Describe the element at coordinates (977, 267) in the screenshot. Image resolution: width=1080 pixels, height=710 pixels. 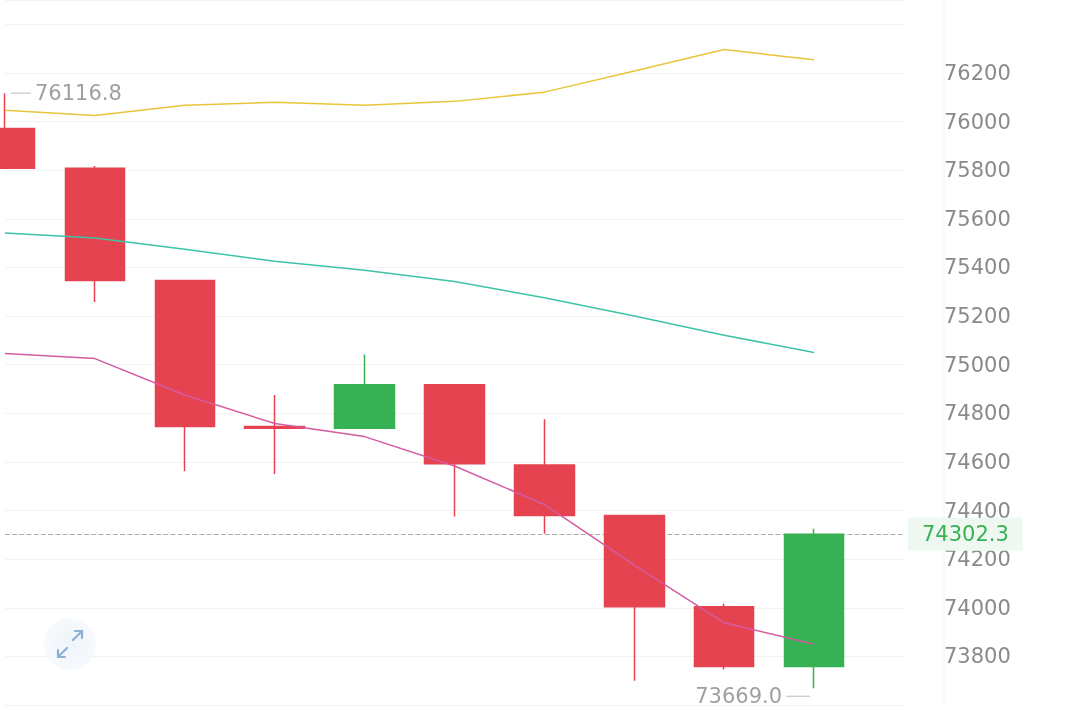
I see `y-tick-label: 75400` at that location.